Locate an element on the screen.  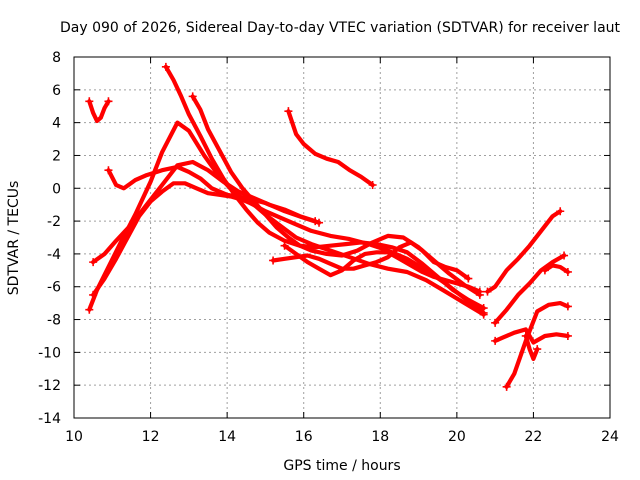
y-tick-label: 6 is located at coordinates (56, 91).